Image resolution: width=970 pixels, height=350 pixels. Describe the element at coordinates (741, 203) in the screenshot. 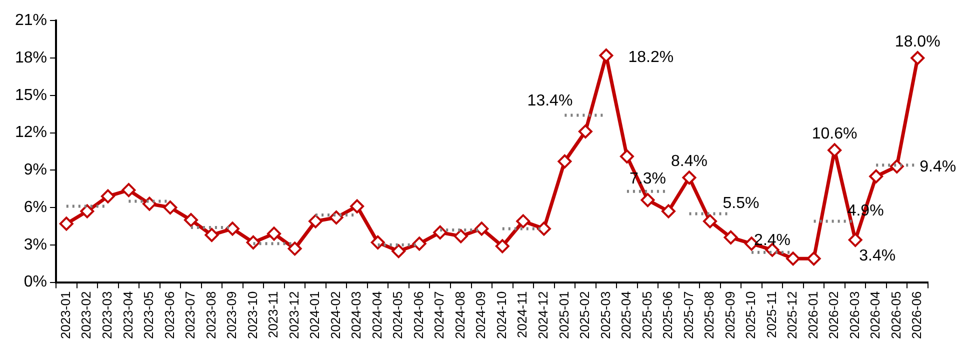

I see `data-label: 5.5%` at that location.